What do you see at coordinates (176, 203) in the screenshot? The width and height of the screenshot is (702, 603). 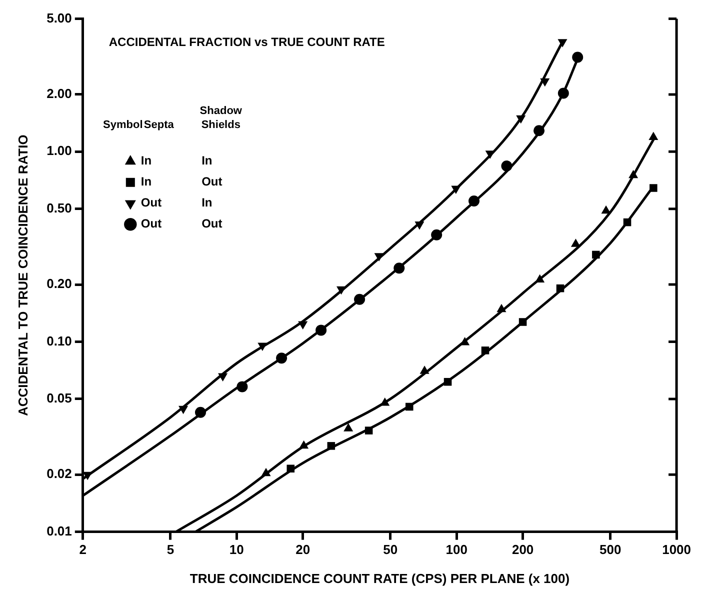 I see `legend-label: Out In` at bounding box center [176, 203].